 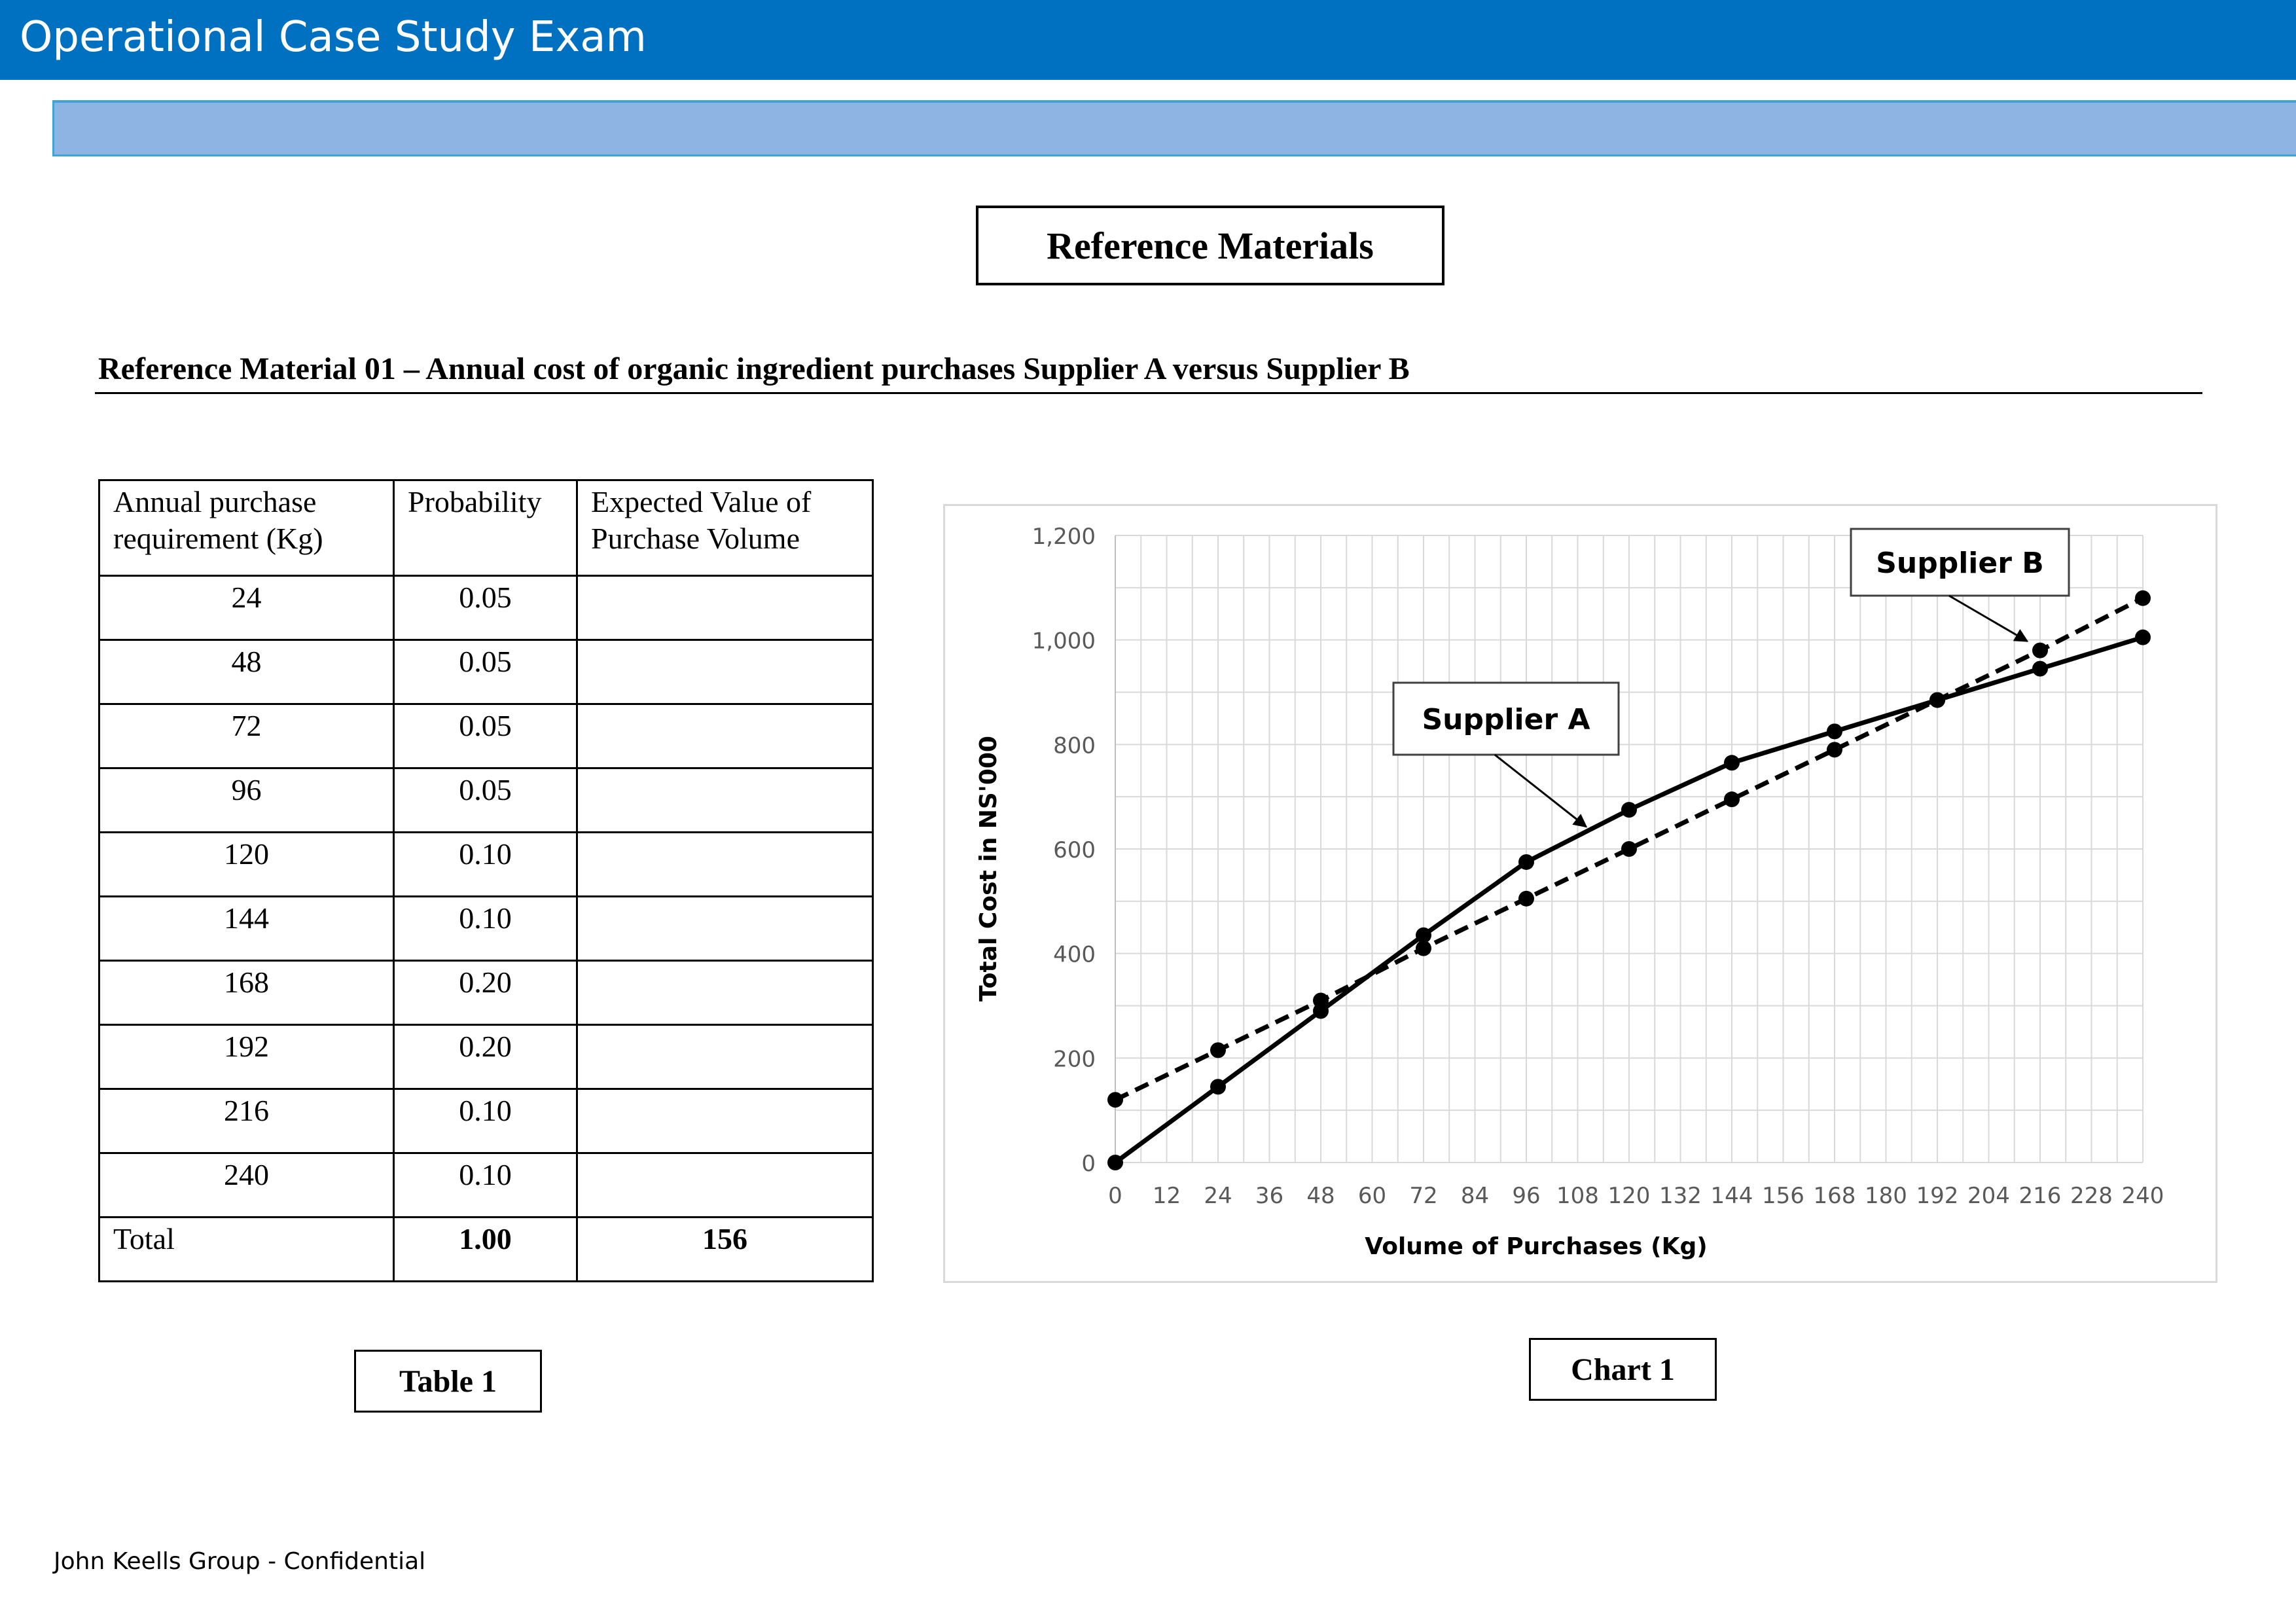 I want to click on section-divider, so click(x=1148, y=393).